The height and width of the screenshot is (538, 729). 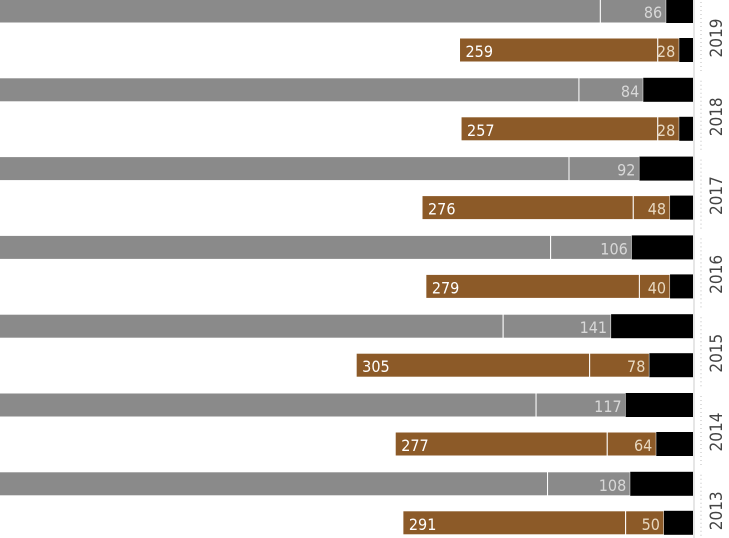 What do you see at coordinates (445, 287) in the screenshot?
I see `label-2016-lower-seg1: 279` at bounding box center [445, 287].